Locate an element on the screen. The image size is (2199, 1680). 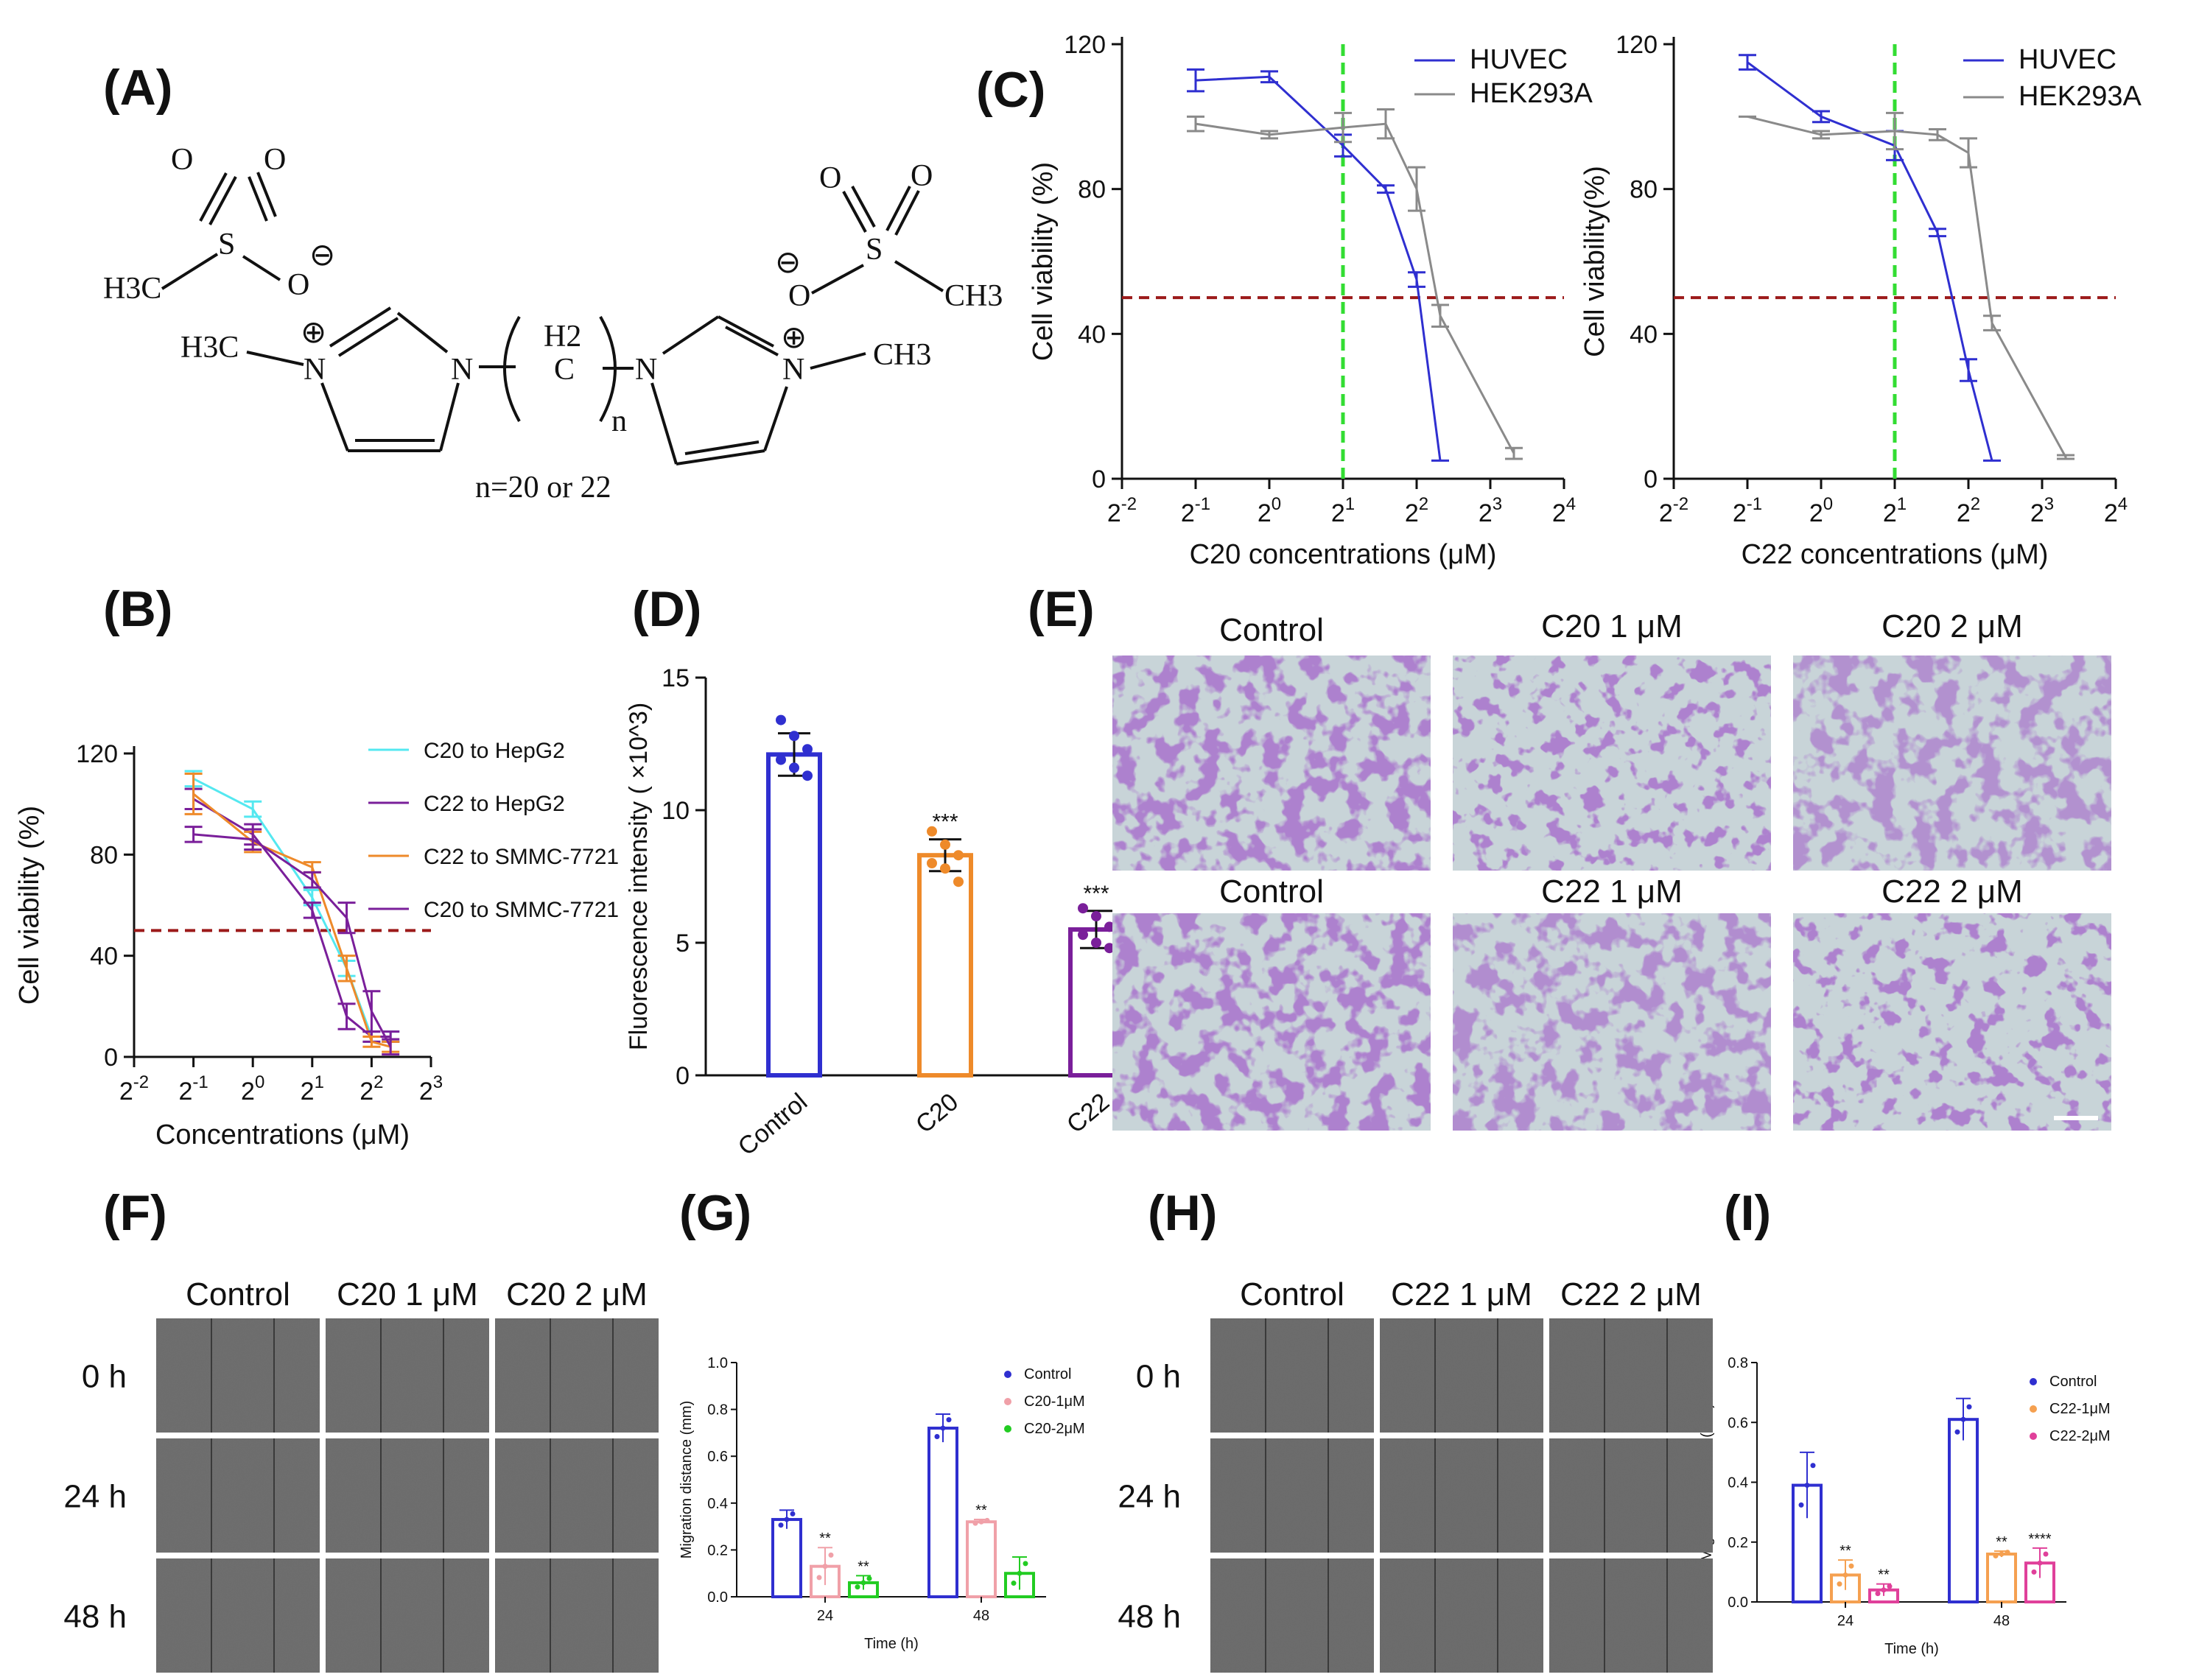
atom-s1: S is located at coordinates (226, 245).